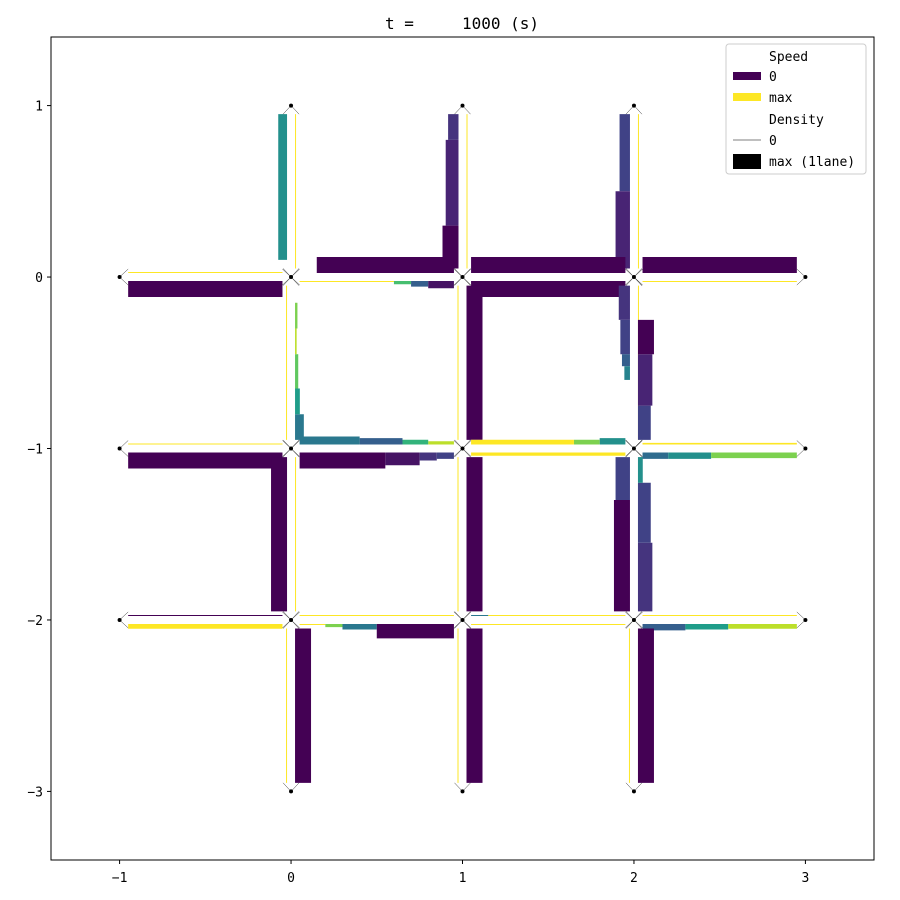  I want to click on link-2,0-to-2,-1, so click(626, 362).